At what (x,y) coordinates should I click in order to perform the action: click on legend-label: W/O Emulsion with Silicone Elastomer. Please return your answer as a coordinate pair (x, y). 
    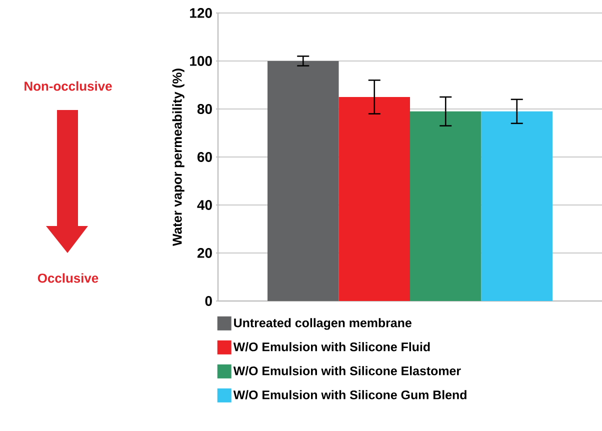
    Looking at the image, I should click on (347, 371).